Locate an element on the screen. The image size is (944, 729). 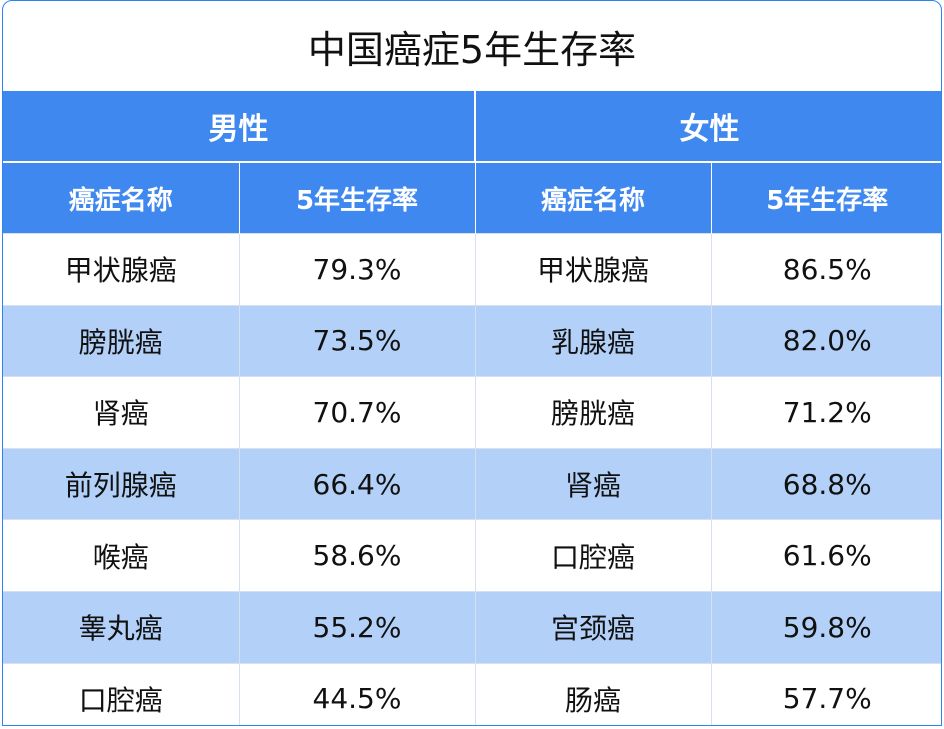
table-title: 中国癌症5年生存率 is located at coordinates (472, 49).